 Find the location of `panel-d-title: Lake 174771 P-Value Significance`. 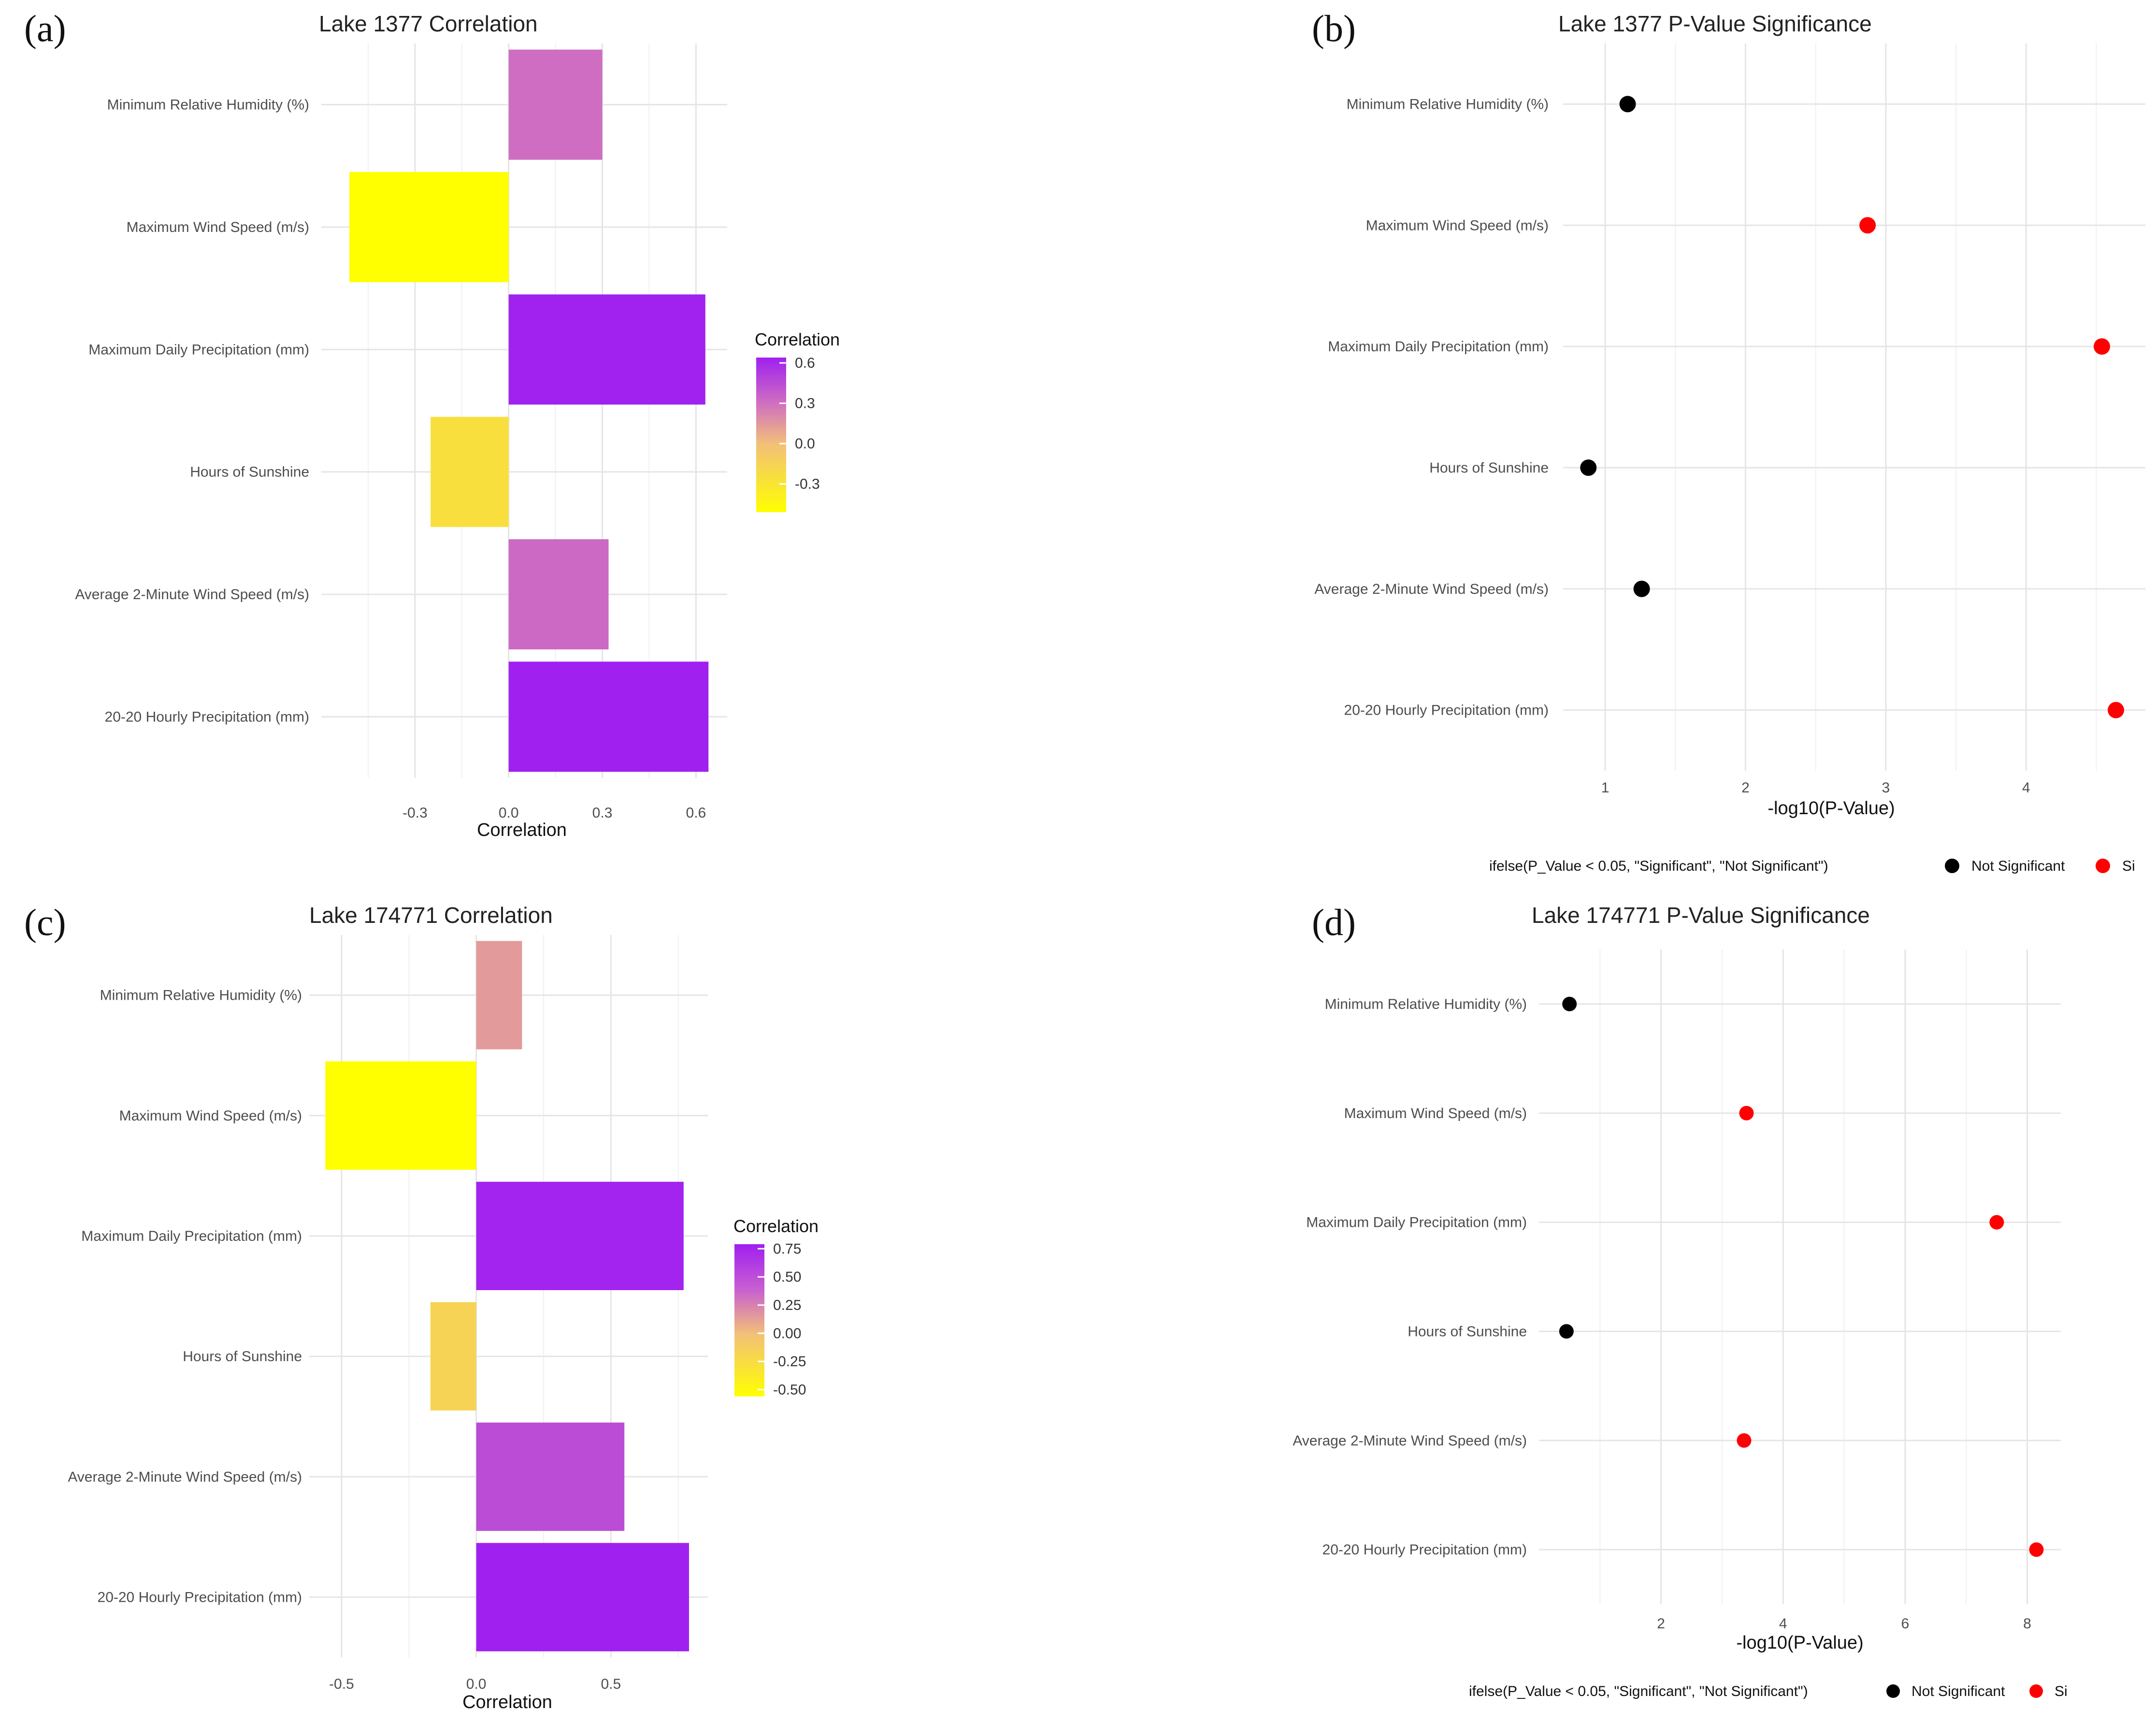

panel-d-title: Lake 174771 P-Value Significance is located at coordinates (1701, 916).